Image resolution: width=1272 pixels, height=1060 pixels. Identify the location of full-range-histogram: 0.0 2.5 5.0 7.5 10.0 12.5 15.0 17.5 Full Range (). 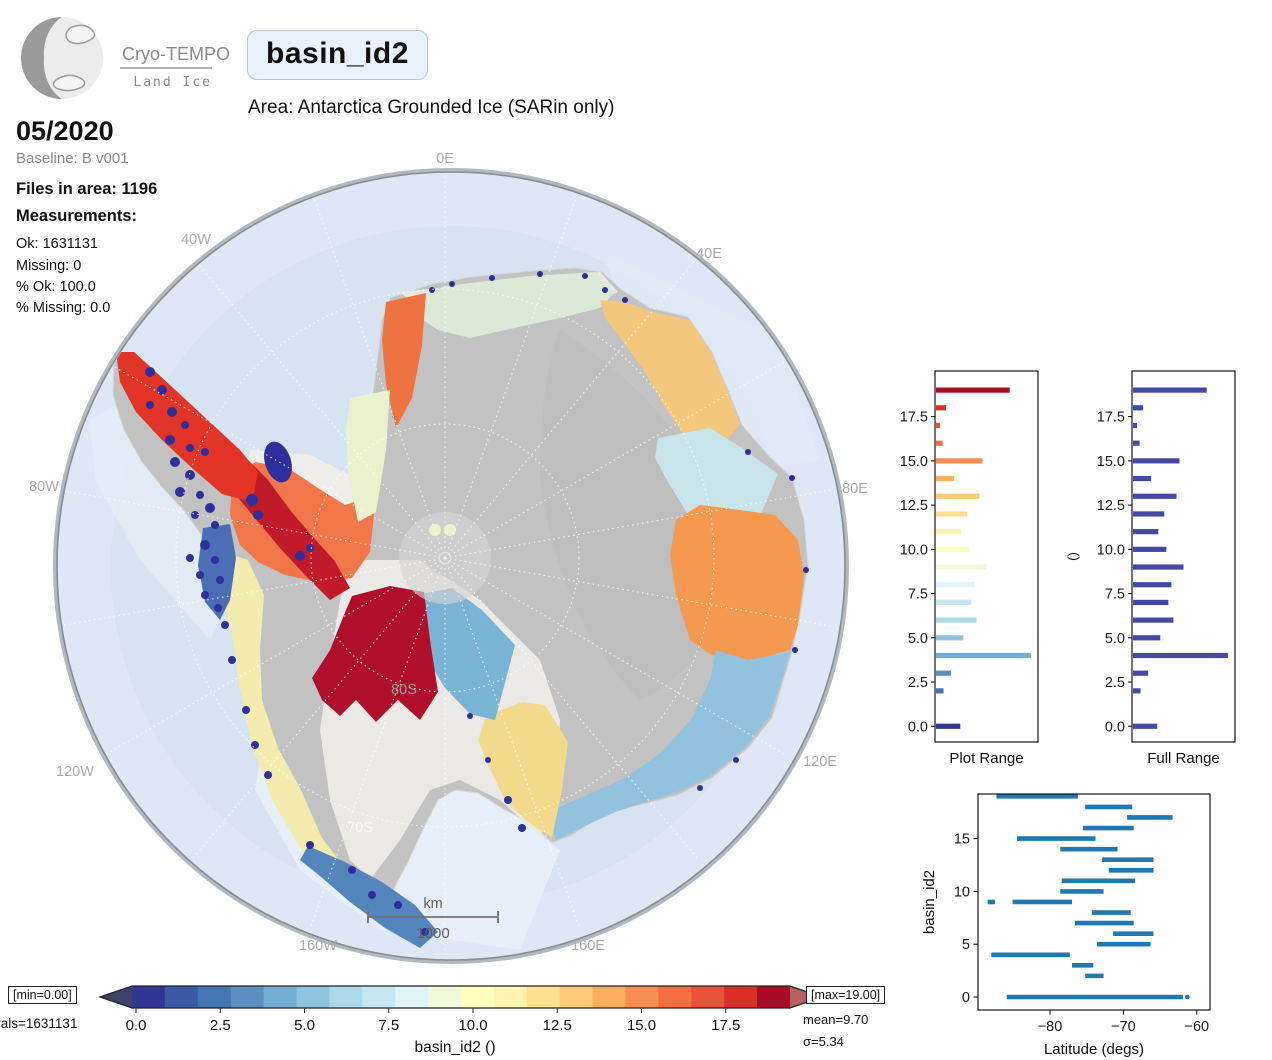
(1150, 568).